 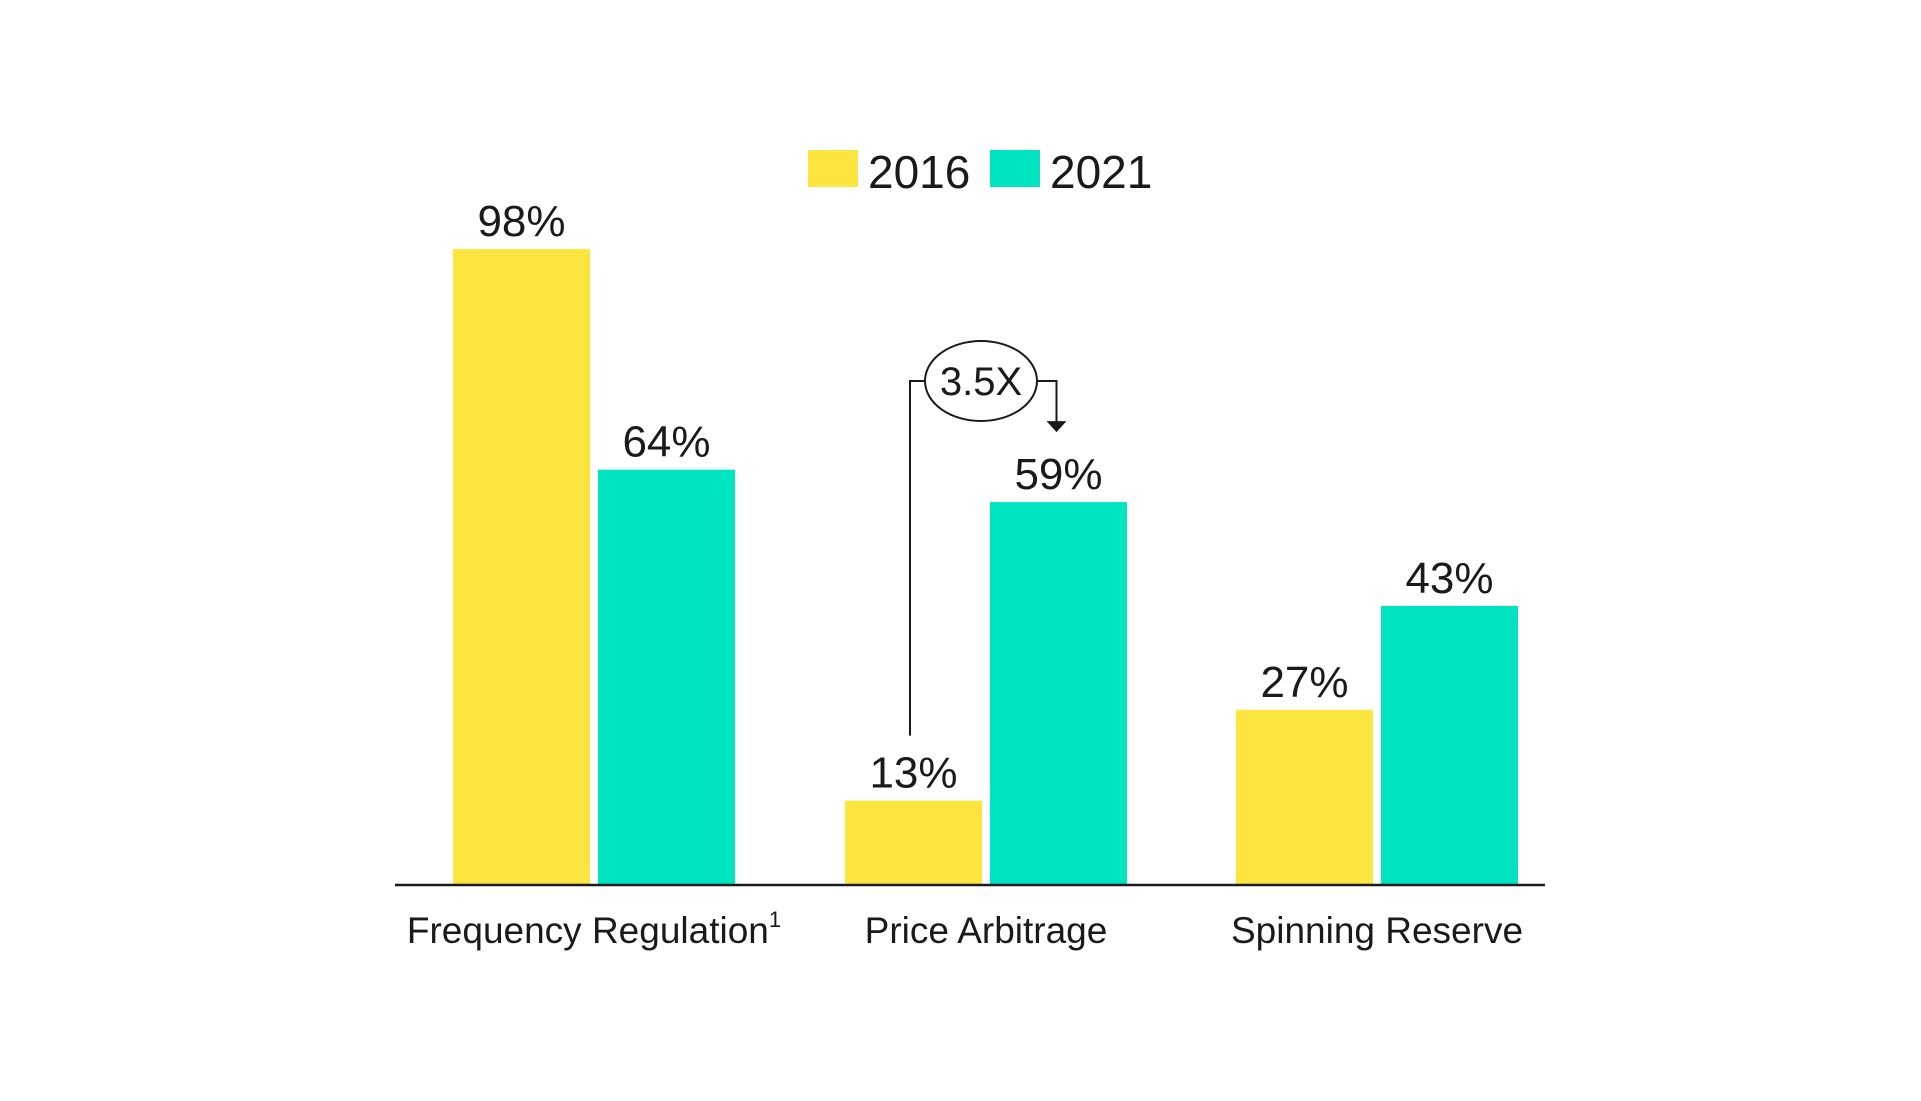 I want to click on value-label-frequency-regulation-2021: 64%, so click(x=666, y=442).